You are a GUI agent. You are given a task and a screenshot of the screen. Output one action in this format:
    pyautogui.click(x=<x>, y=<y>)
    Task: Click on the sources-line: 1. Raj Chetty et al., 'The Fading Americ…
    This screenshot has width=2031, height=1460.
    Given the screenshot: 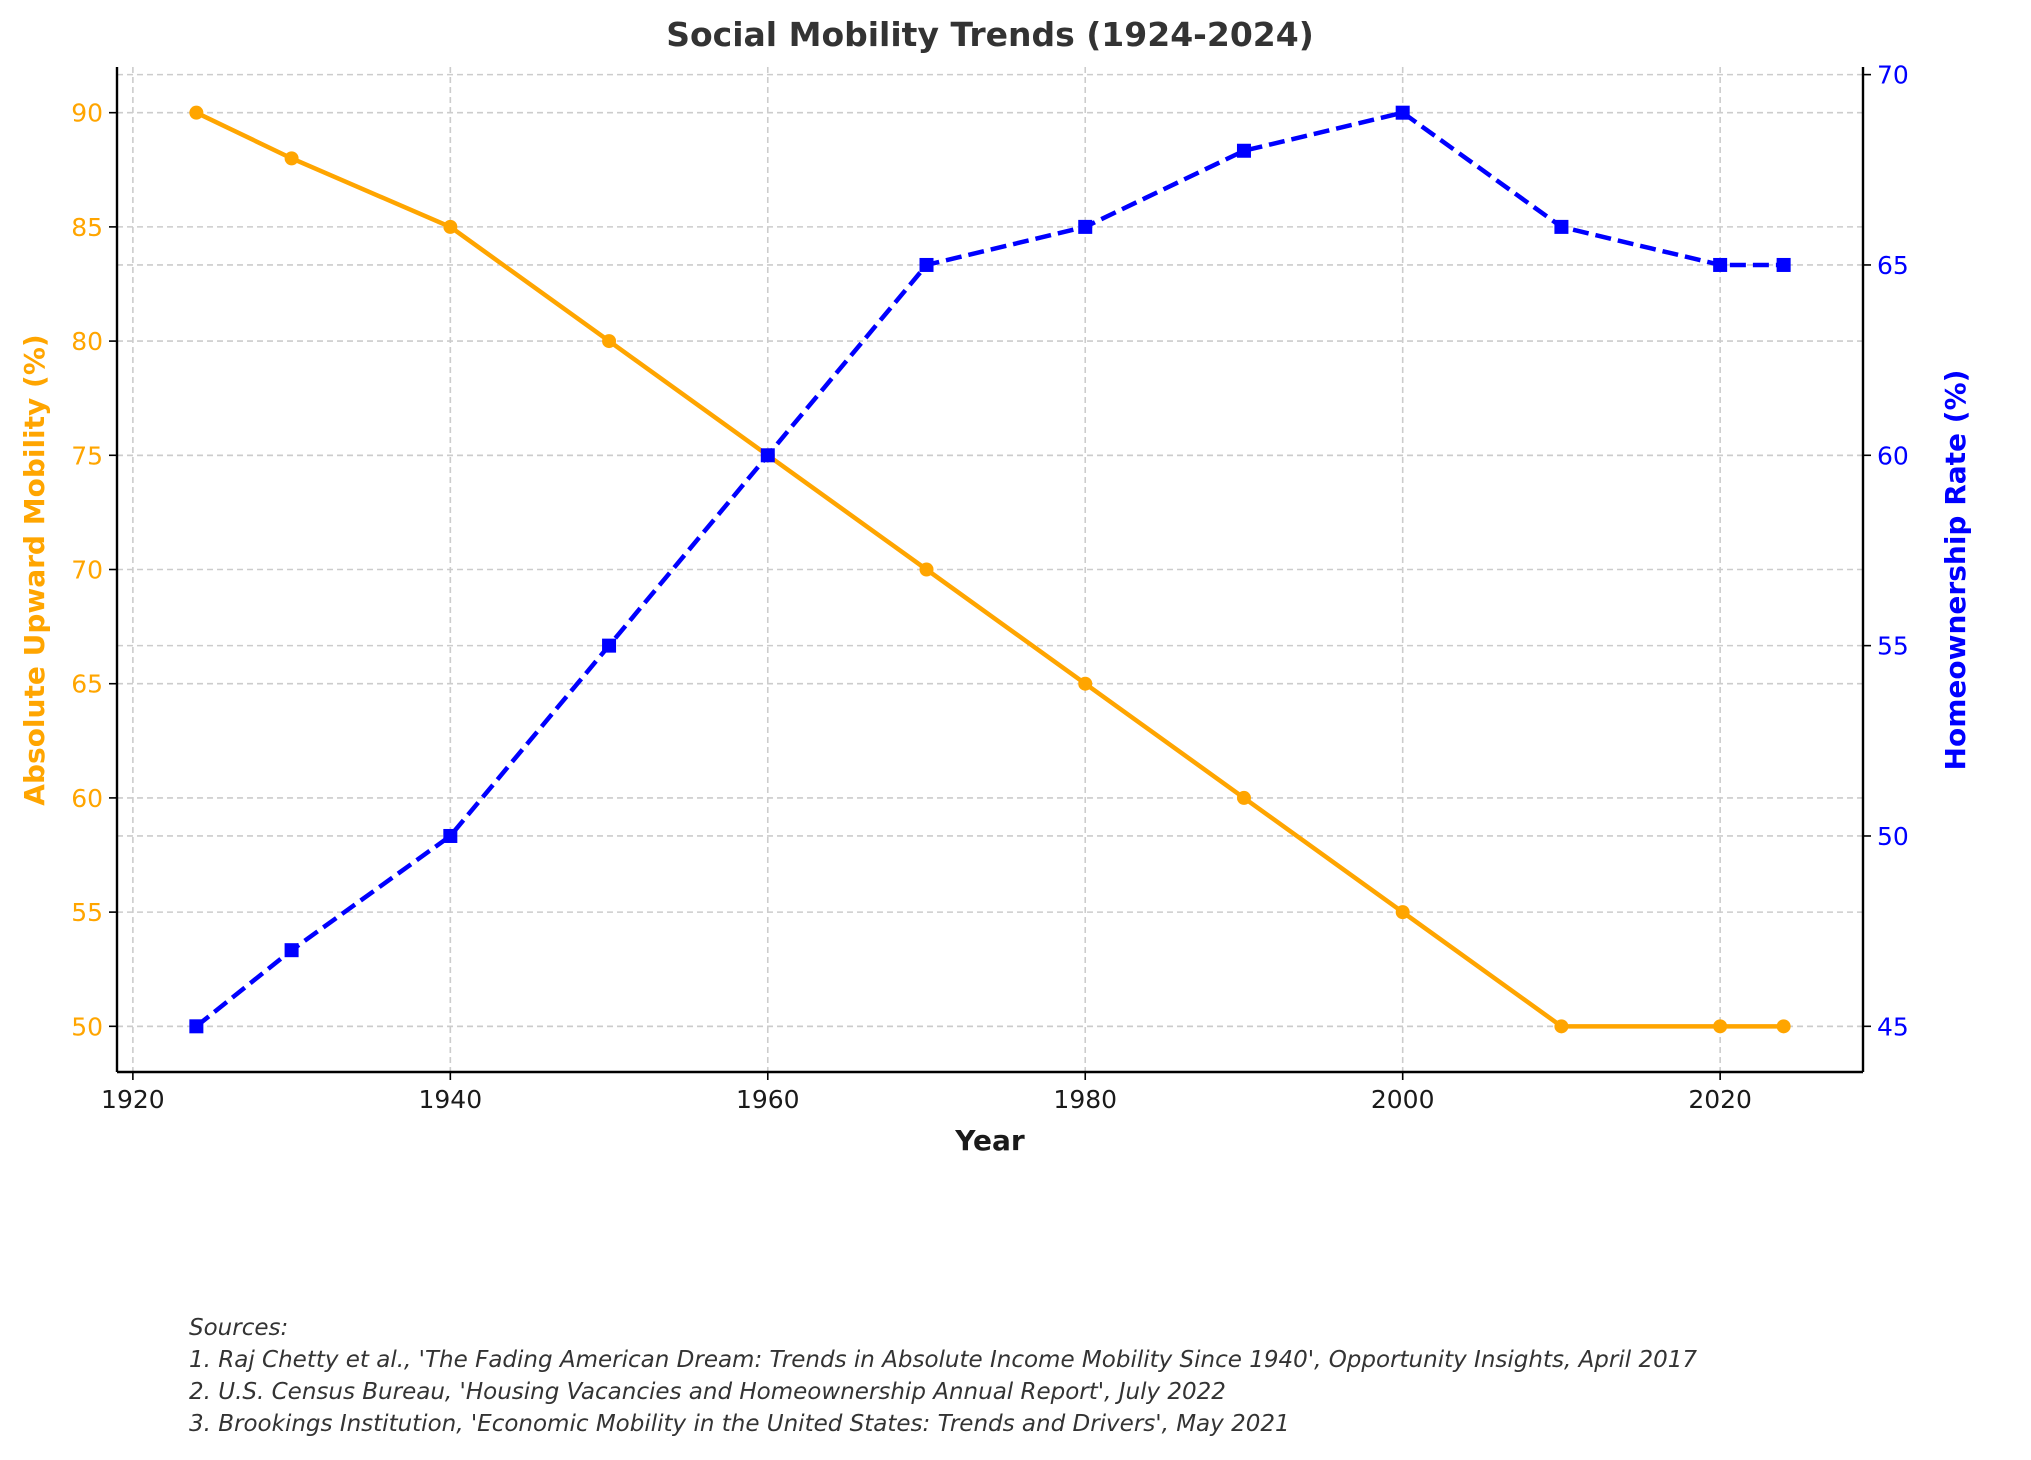 What is the action you would take?
    pyautogui.click(x=943, y=1360)
    